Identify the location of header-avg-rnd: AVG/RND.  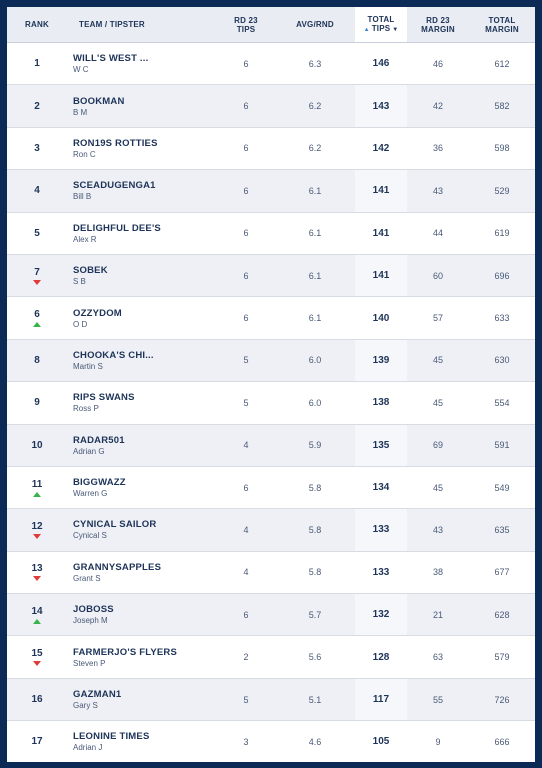
(315, 24).